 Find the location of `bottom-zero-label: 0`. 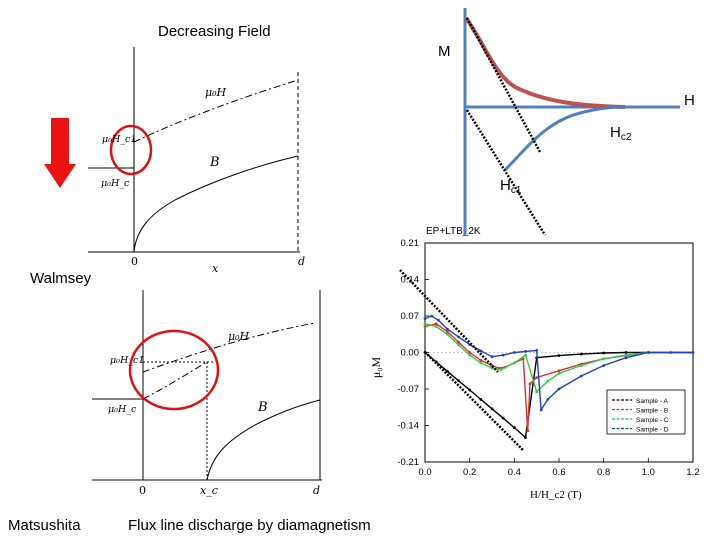

bottom-zero-label: 0 is located at coordinates (142, 490).